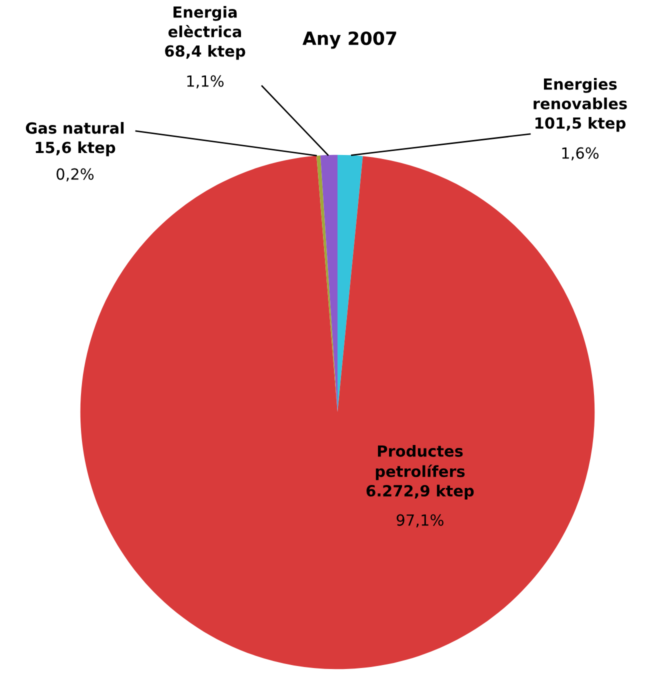 Image resolution: width=646 pixels, height=690 pixels. I want to click on slice-label: Productes petrolífers, so click(420, 462).